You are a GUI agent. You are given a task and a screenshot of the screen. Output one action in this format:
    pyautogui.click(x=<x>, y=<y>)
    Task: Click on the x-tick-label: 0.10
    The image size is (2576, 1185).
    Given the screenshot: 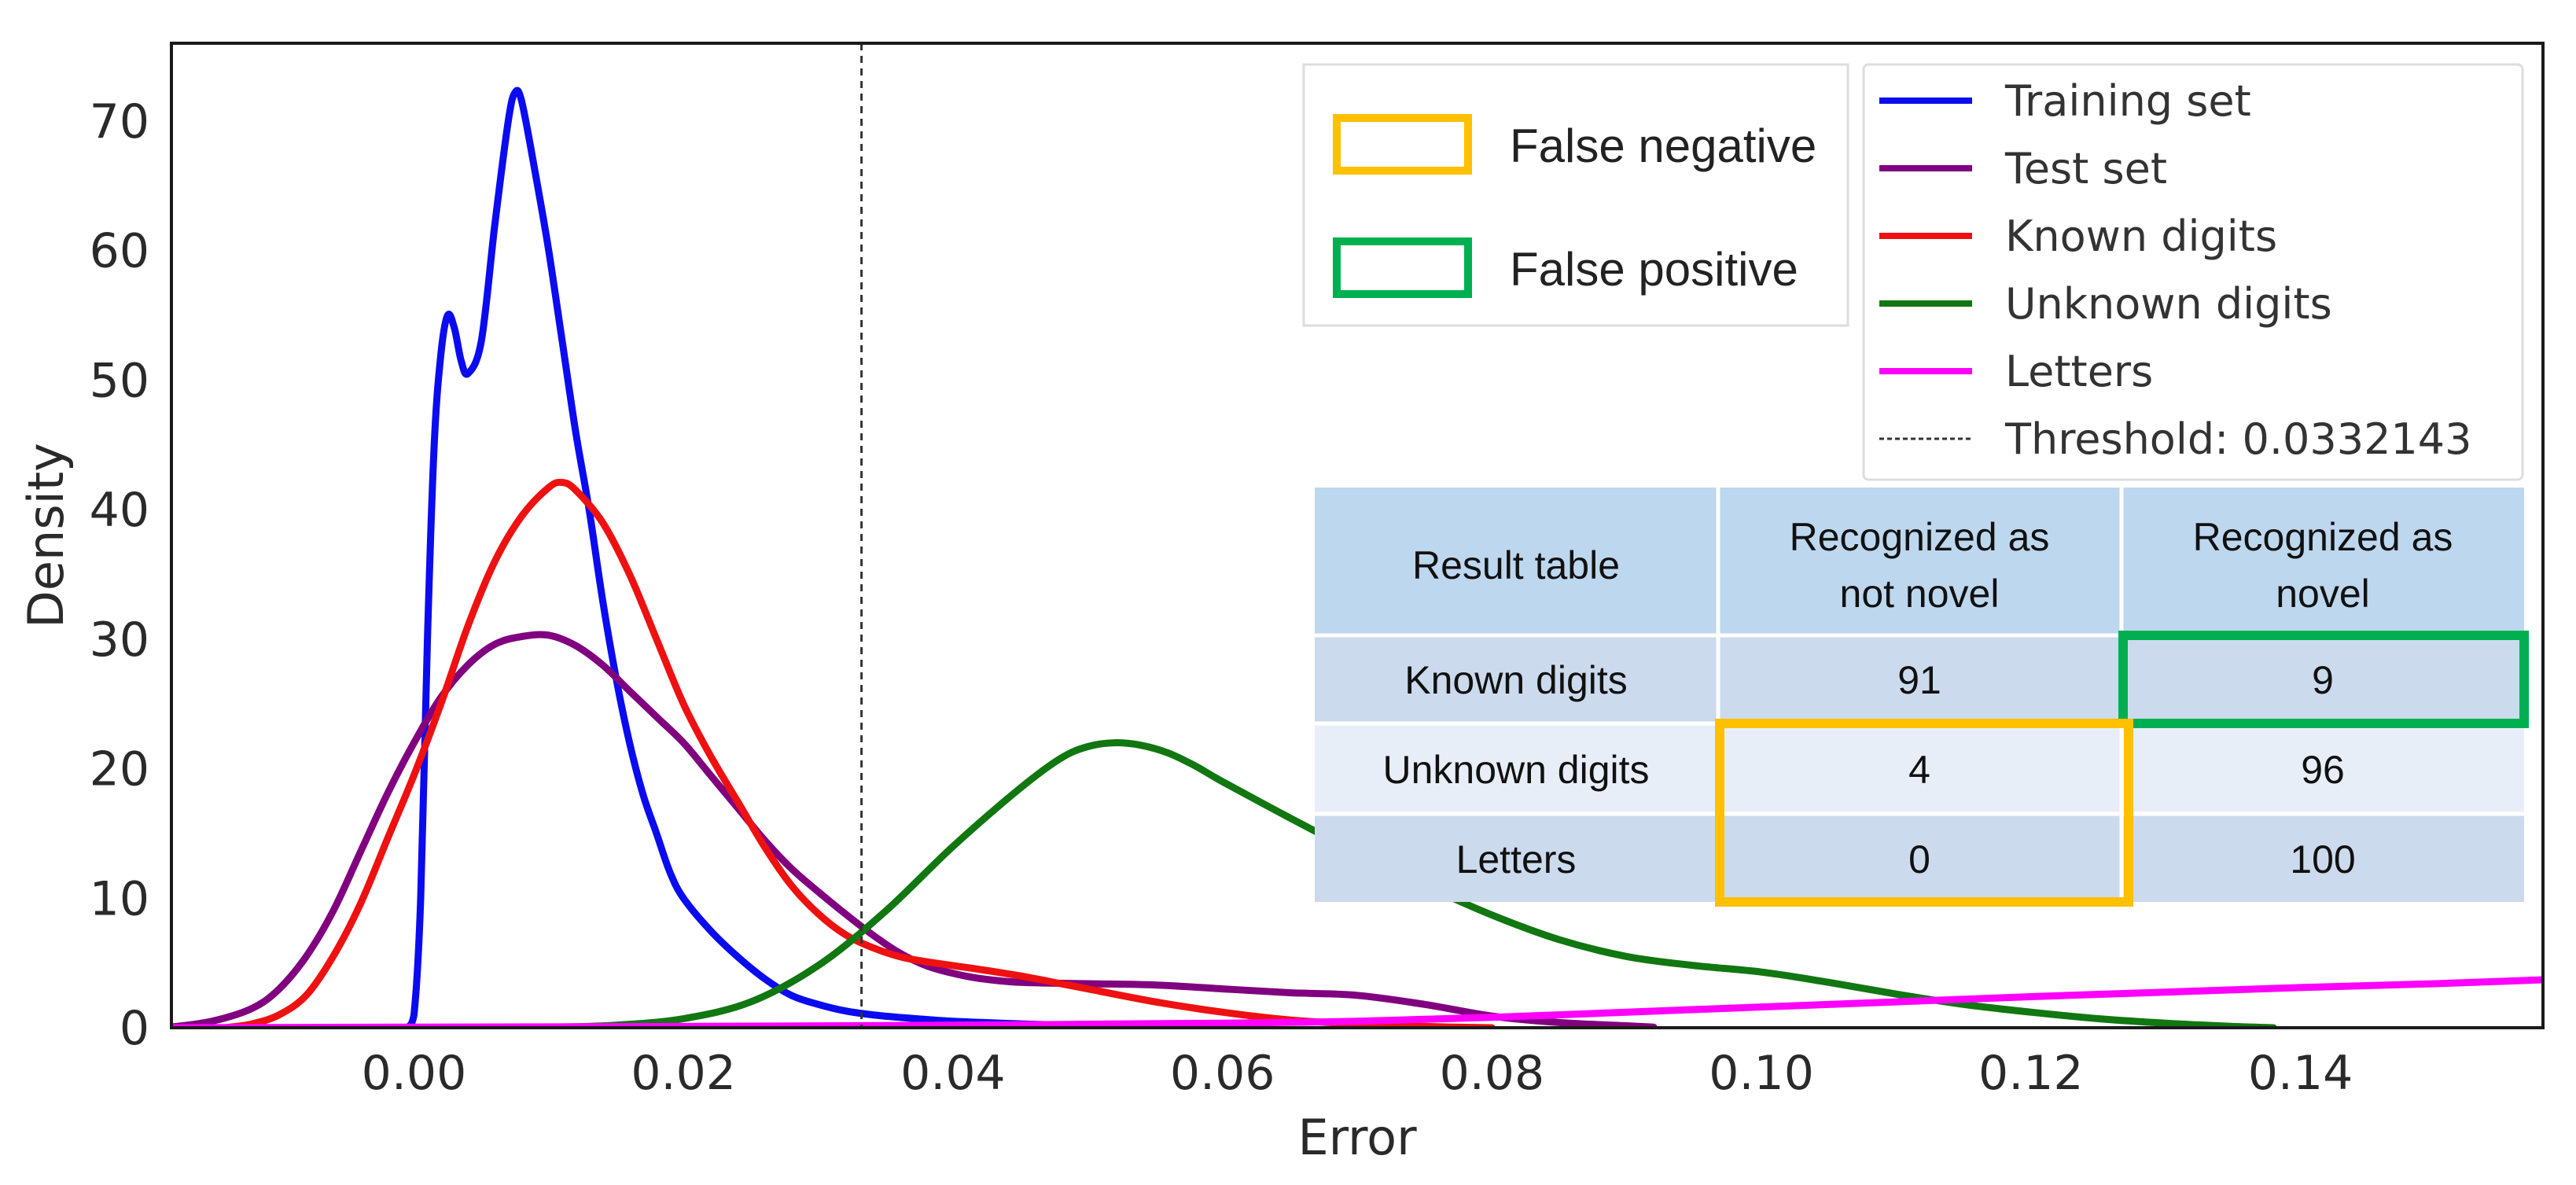 What is the action you would take?
    pyautogui.click(x=1762, y=1073)
    